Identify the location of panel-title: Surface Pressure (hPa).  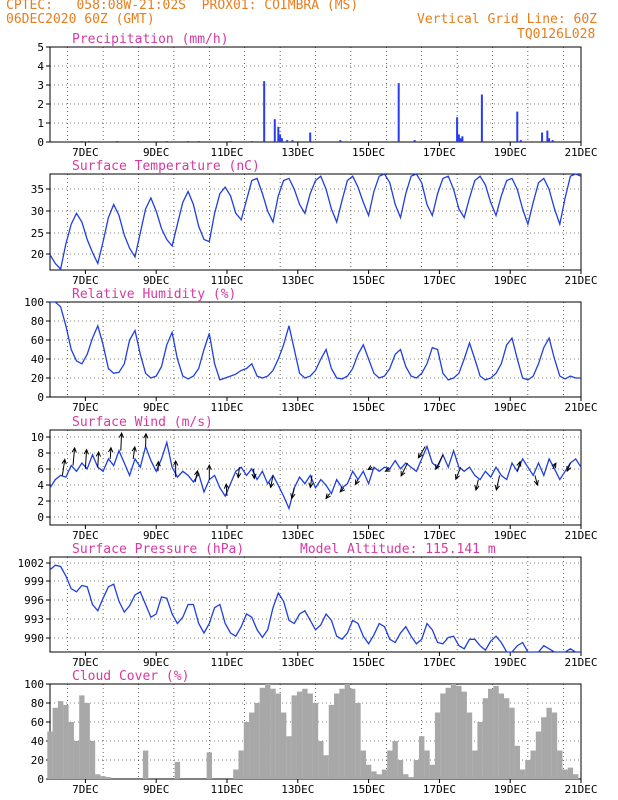
(158, 549).